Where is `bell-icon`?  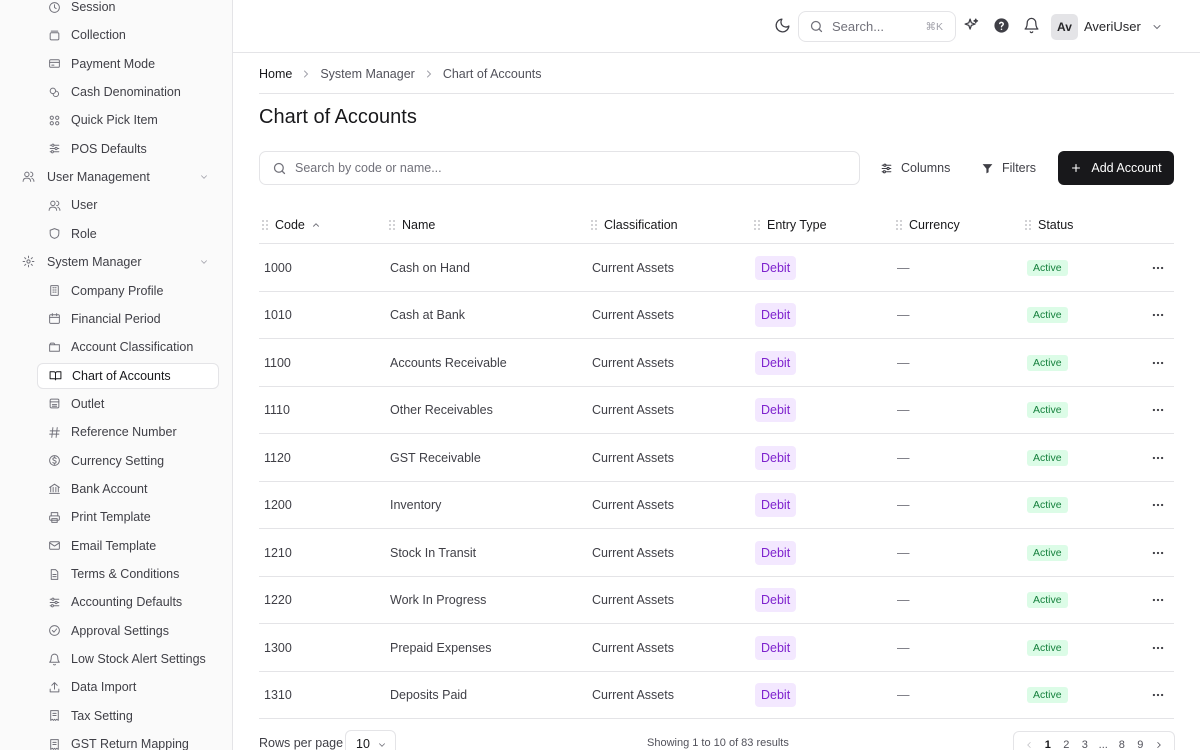
bell-icon is located at coordinates (1031, 25).